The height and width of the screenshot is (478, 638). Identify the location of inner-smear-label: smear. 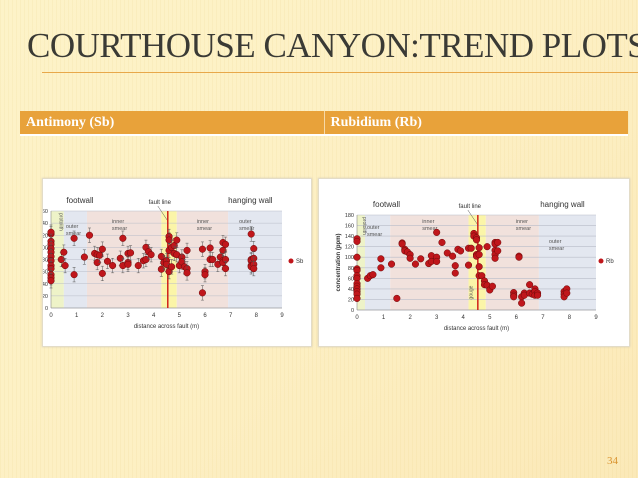
(119, 229).